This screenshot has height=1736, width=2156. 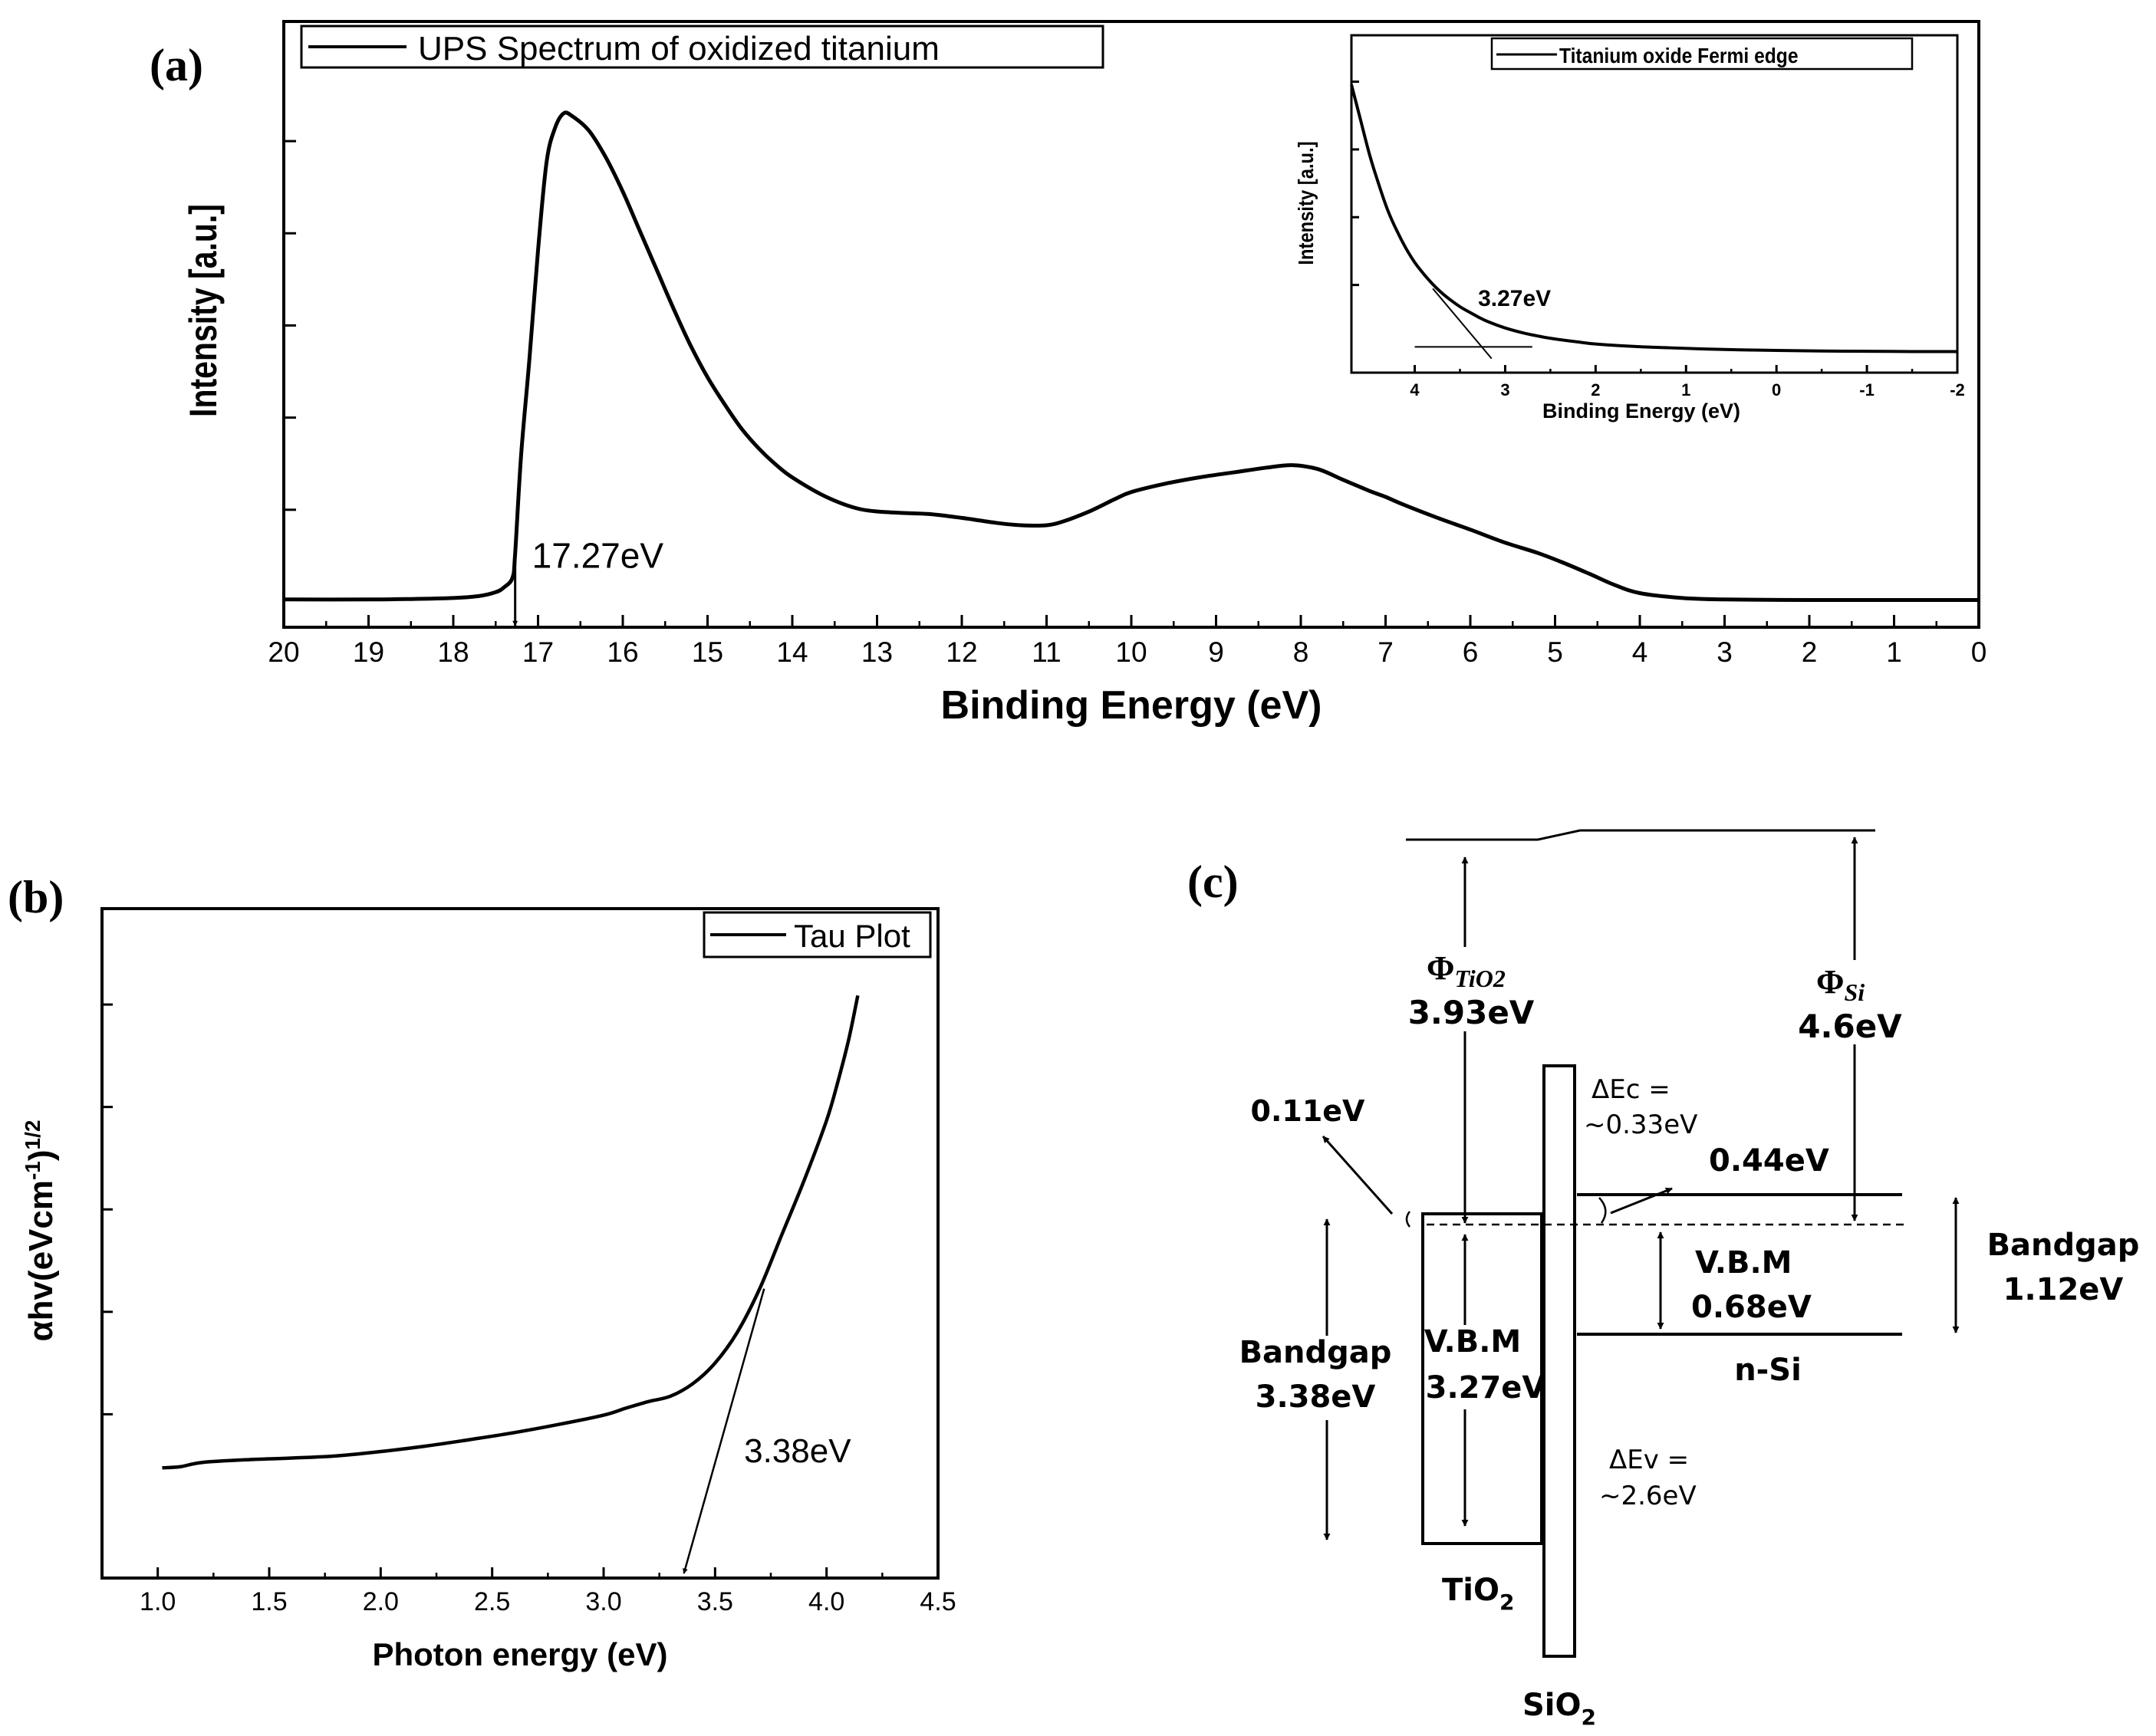 What do you see at coordinates (1316, 1397) in the screenshot?
I see `tio2-bandgap-value: 3.38eV` at bounding box center [1316, 1397].